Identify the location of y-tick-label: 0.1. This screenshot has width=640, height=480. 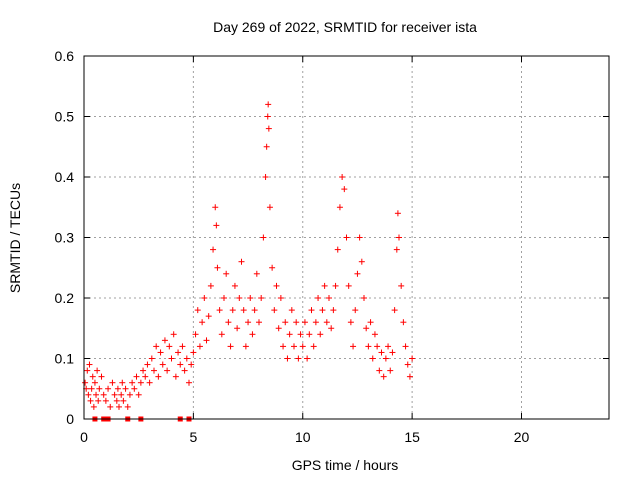
(65, 359).